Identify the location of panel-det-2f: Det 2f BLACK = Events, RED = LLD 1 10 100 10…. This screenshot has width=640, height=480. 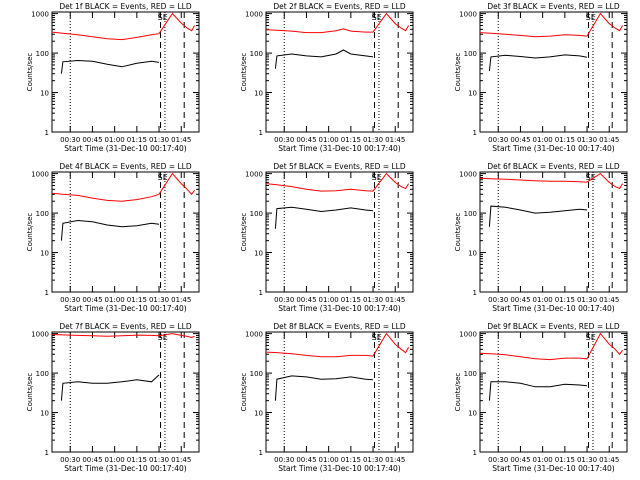
(327, 77).